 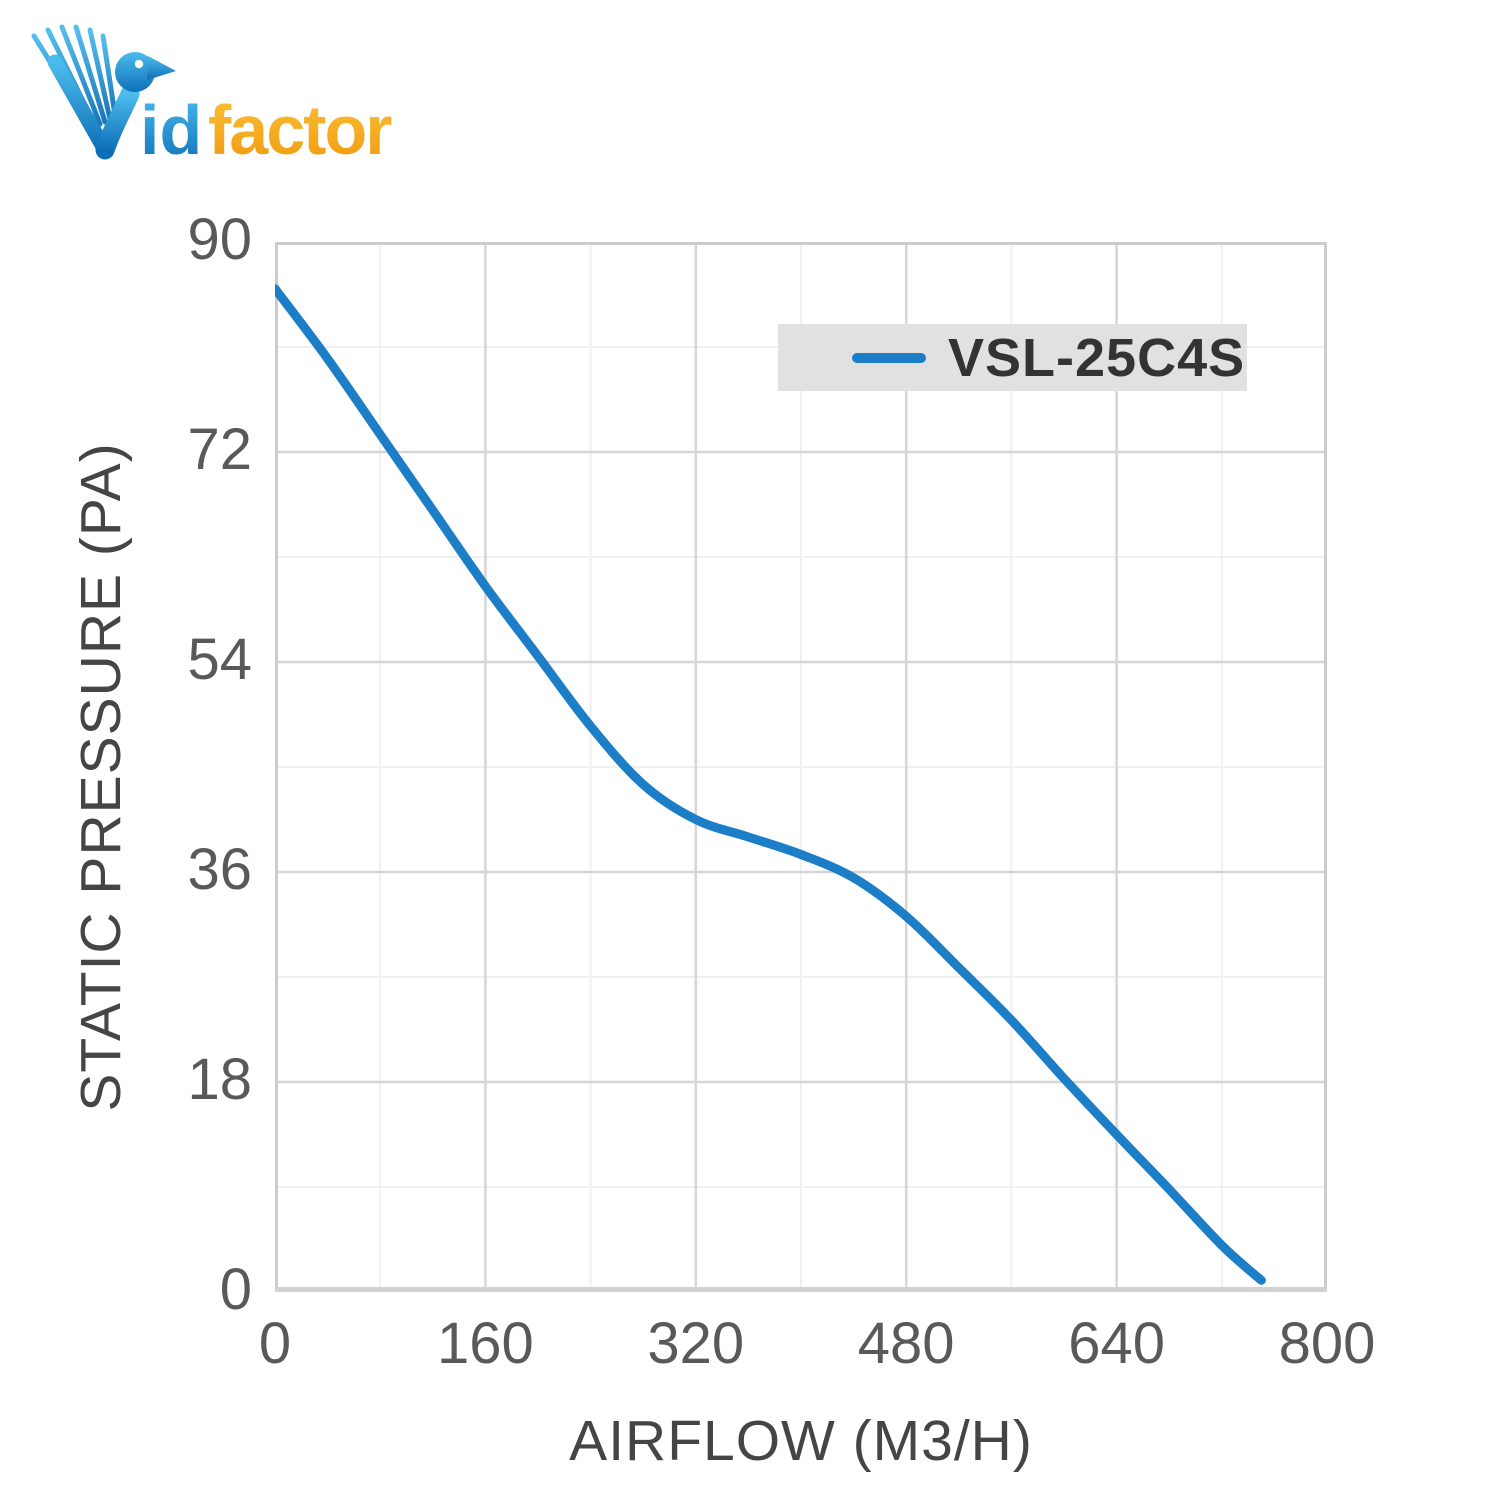 I want to click on logo-text-id: id, so click(x=171, y=130).